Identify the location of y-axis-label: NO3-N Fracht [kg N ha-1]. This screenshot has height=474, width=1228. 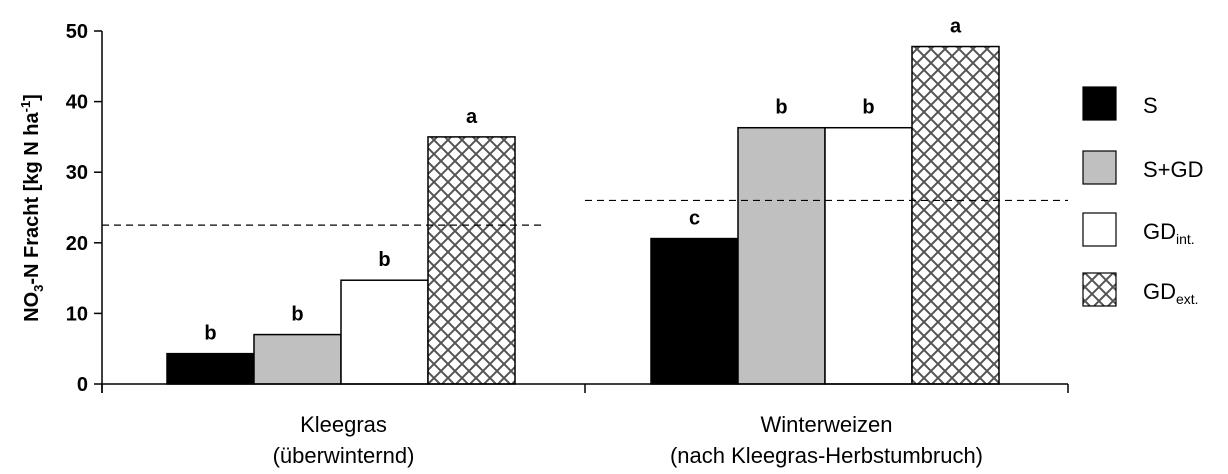
(32, 208).